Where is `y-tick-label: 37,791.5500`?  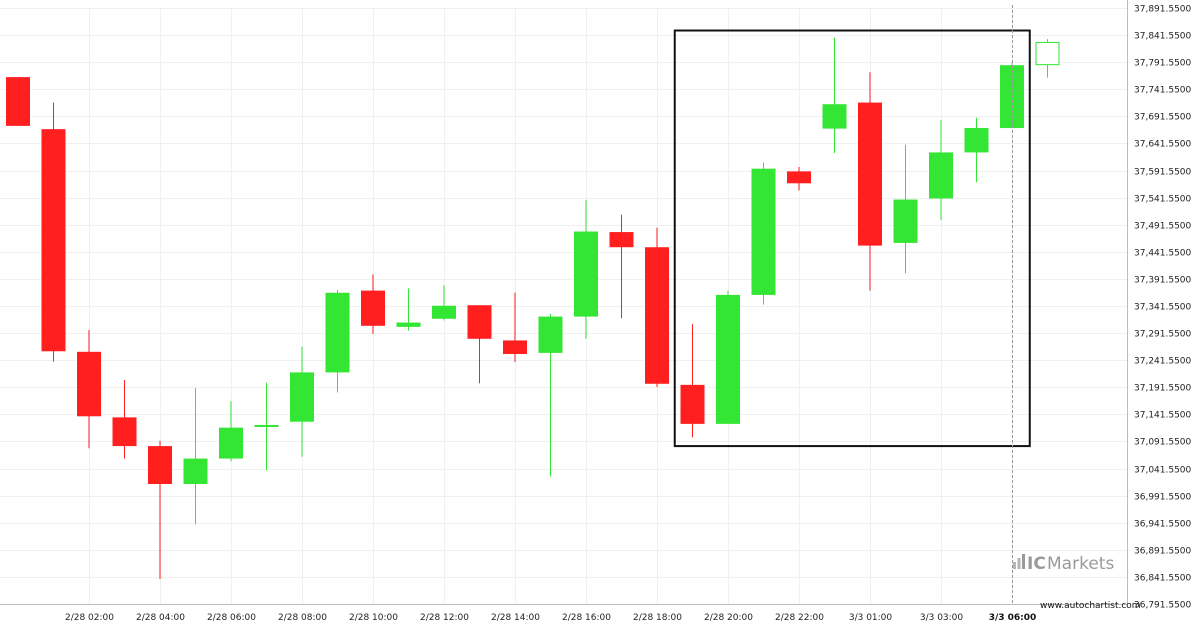 y-tick-label: 37,791.5500 is located at coordinates (1163, 64).